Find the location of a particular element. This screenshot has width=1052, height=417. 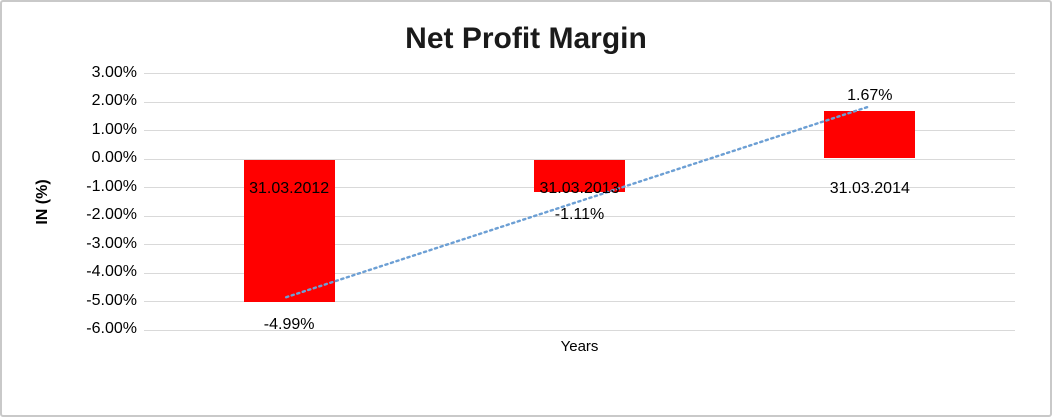

bar-value-label: -1.11% is located at coordinates (579, 214).